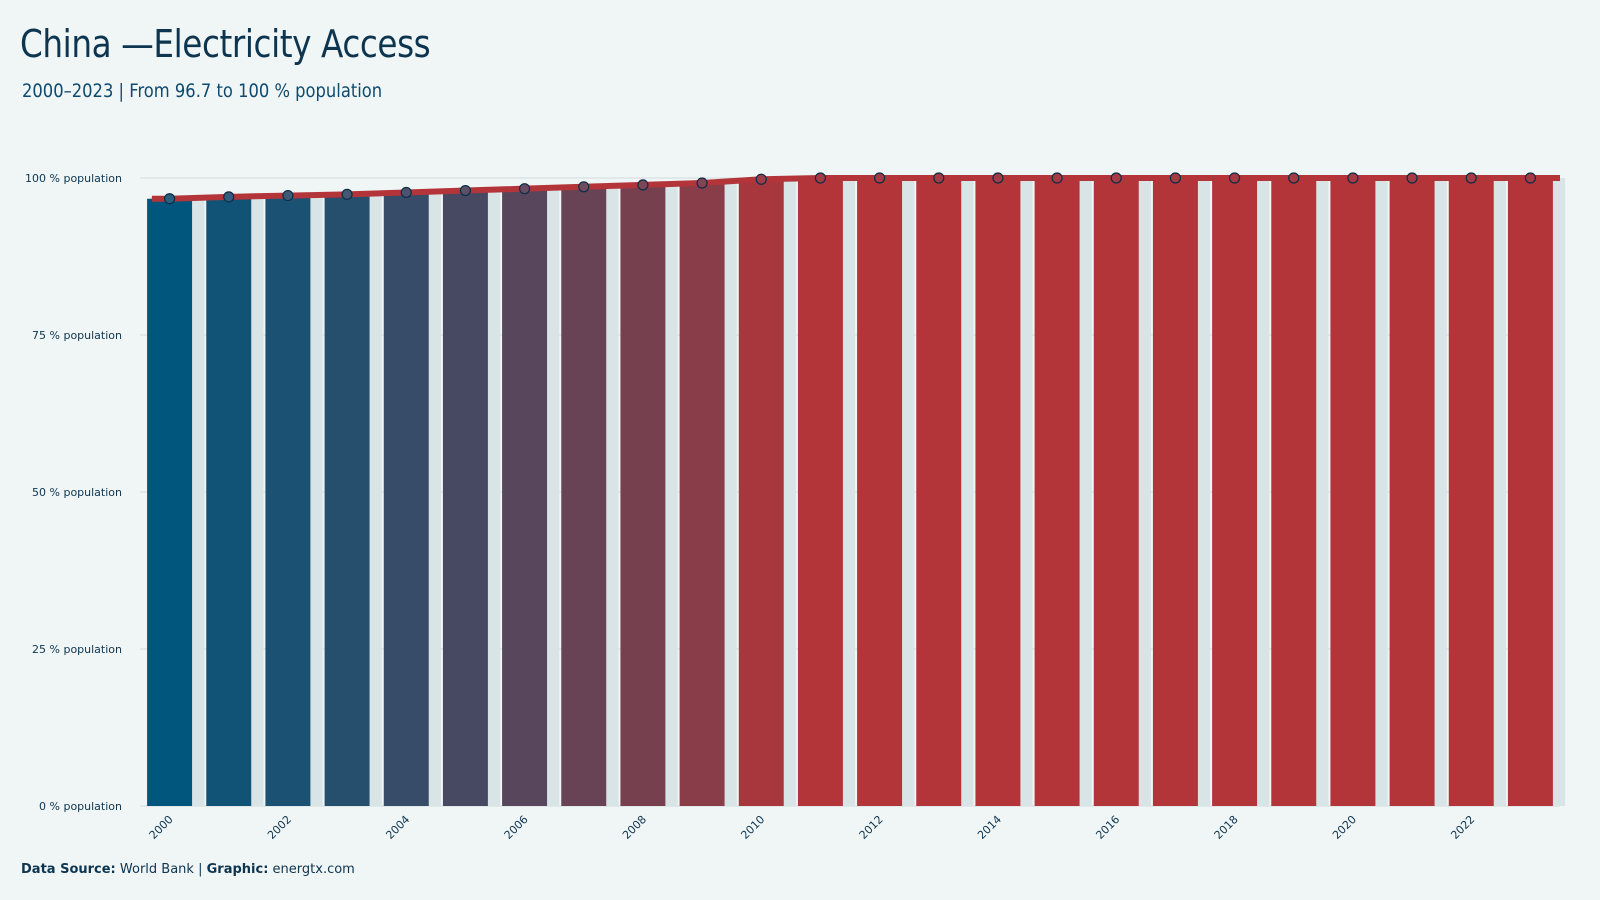 This screenshot has height=900, width=1600. What do you see at coordinates (397, 827) in the screenshot?
I see `x-tick-label: 2004` at bounding box center [397, 827].